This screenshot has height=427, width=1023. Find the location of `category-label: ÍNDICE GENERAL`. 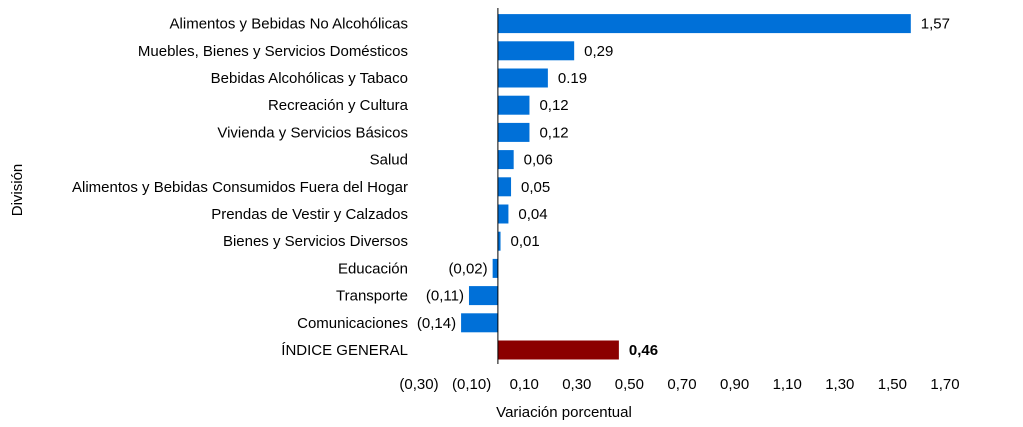

category-label: ÍNDICE GENERAL is located at coordinates (344, 350).